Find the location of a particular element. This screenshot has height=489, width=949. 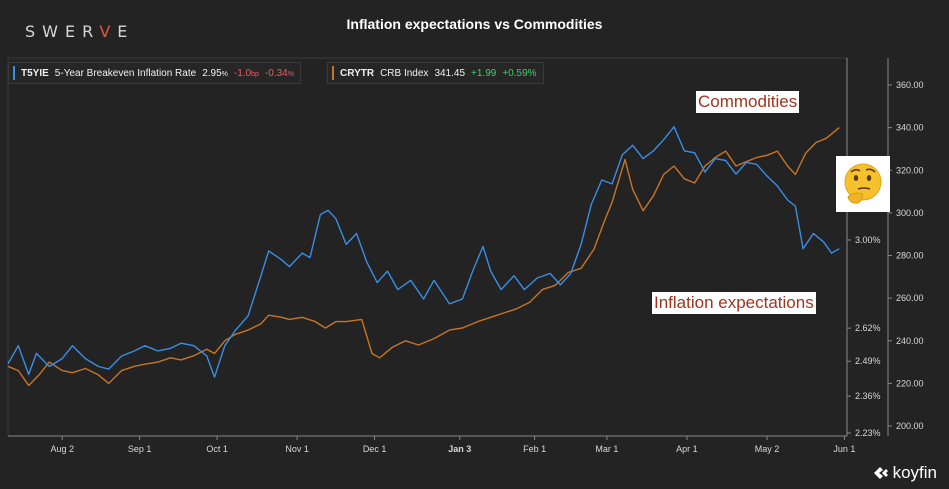

right-tick-label: 260.00 is located at coordinates (910, 298).